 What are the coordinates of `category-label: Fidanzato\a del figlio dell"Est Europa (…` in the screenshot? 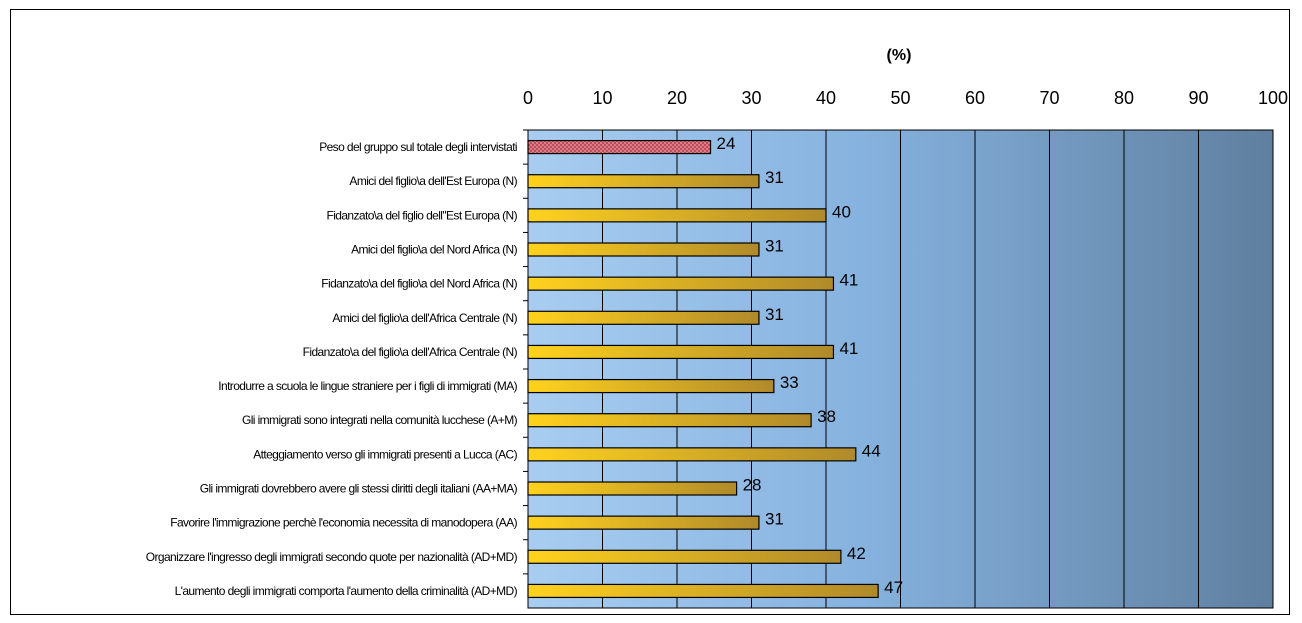 It's located at (421, 215).